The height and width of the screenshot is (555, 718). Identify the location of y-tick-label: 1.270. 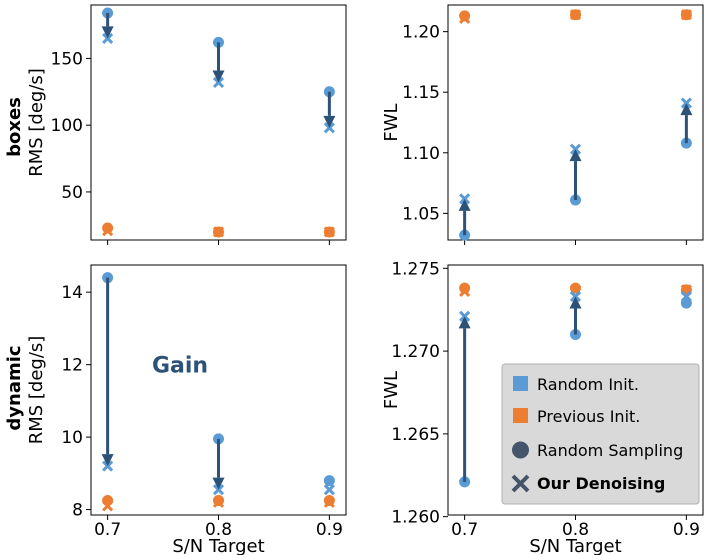
(415, 352).